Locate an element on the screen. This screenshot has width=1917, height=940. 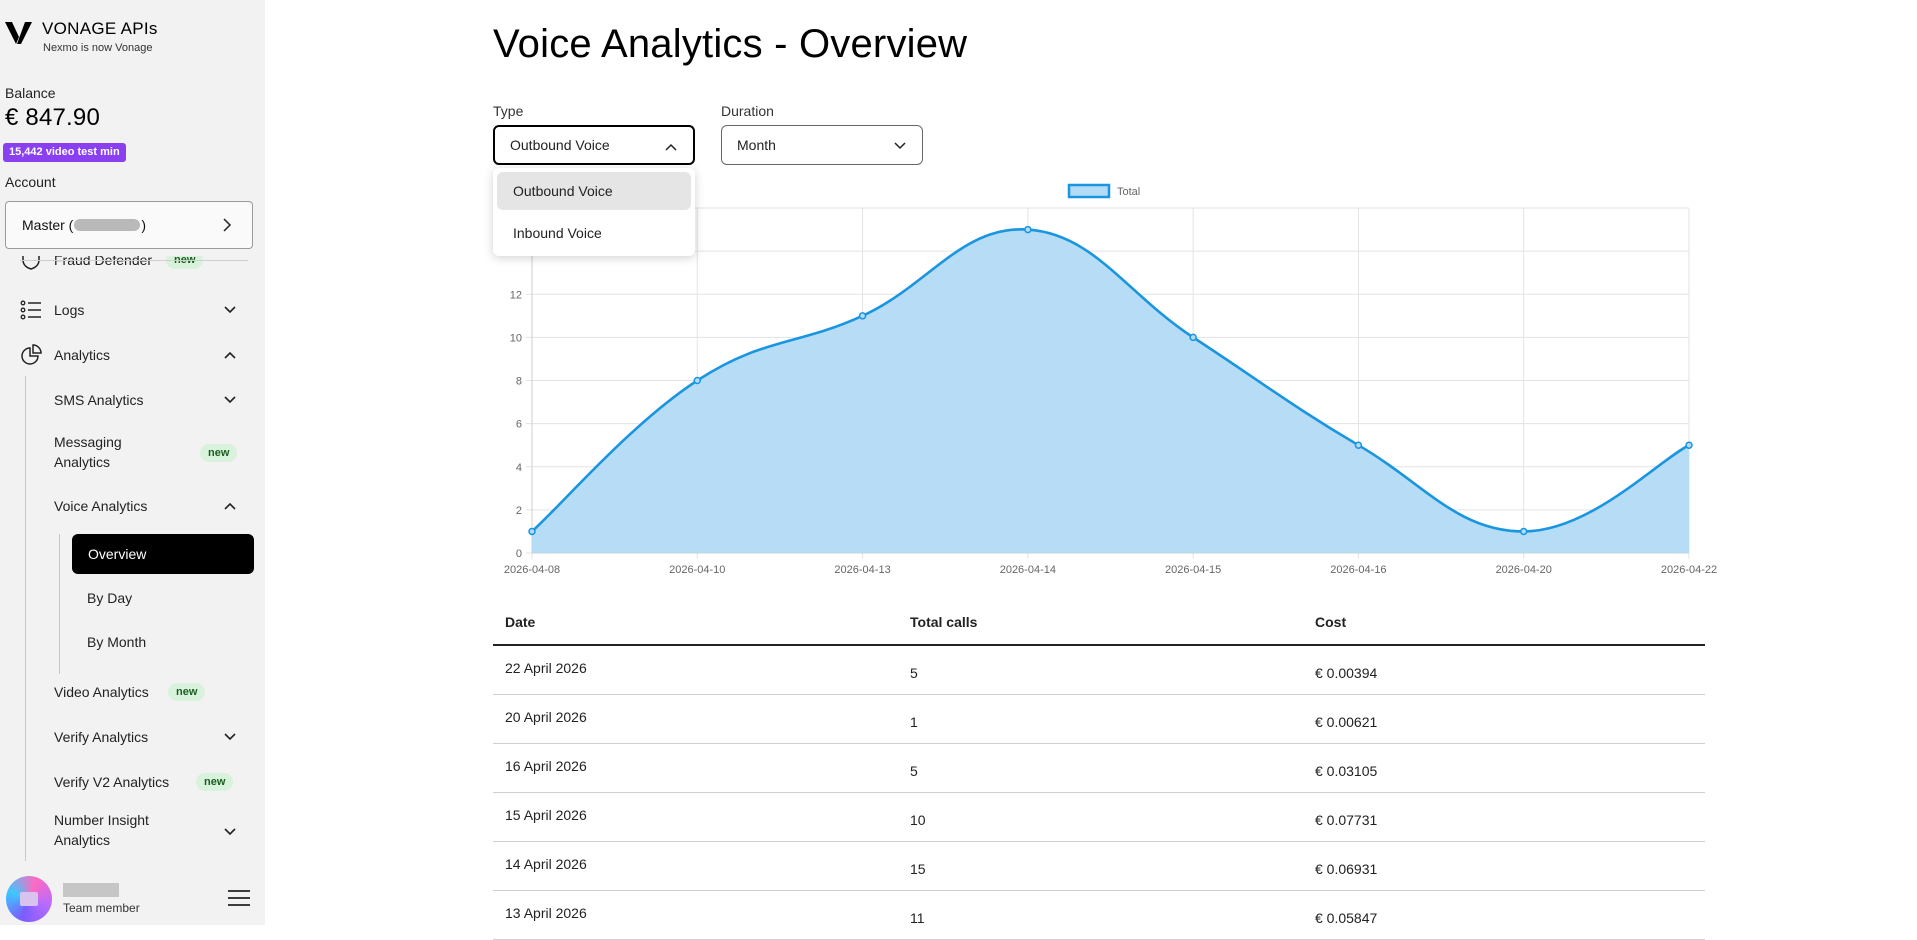
sidebar-item-fraud-defender: Fraud Defender new is located at coordinates (125, 267).